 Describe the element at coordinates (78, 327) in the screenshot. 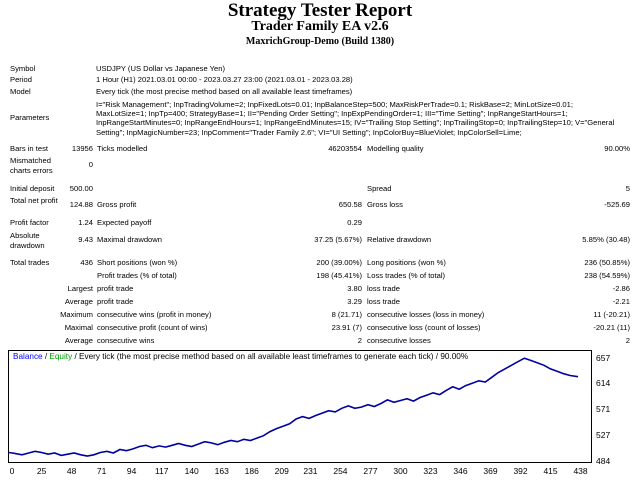

I see `maximal-label: Maximal` at that location.